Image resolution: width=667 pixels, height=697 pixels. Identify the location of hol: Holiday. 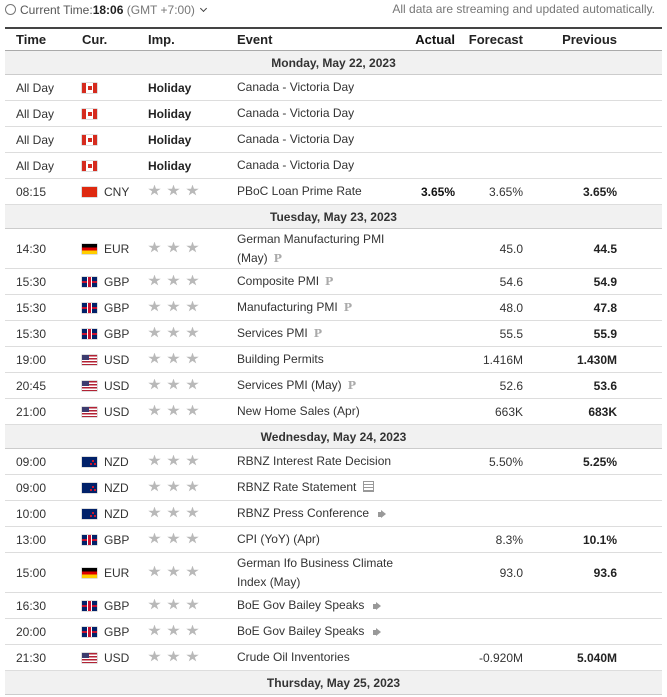
(170, 113).